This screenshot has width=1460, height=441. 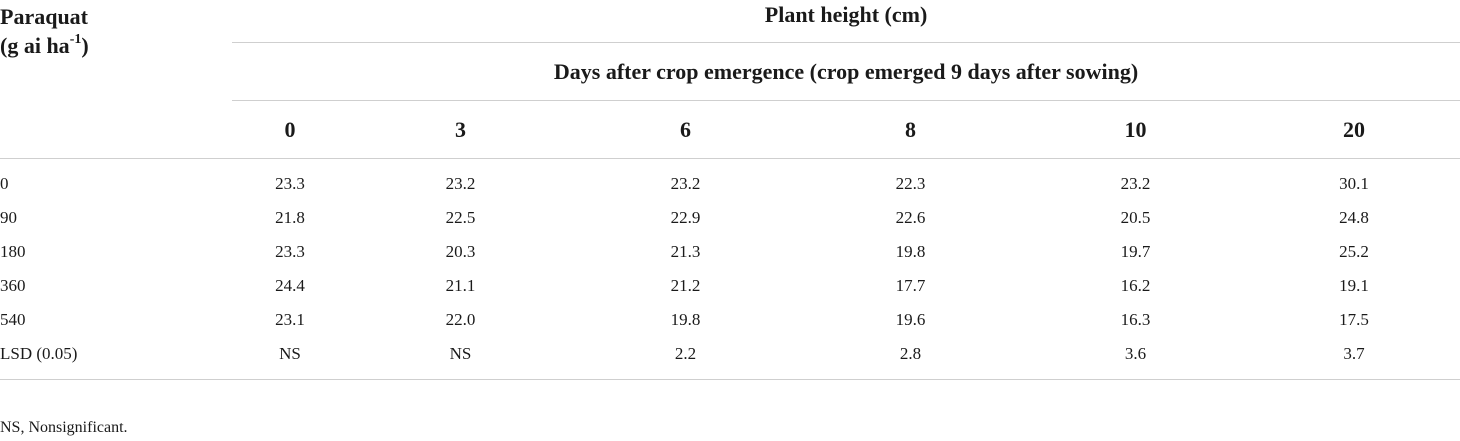 What do you see at coordinates (460, 217) in the screenshot?
I see `table-cell: 22.5` at bounding box center [460, 217].